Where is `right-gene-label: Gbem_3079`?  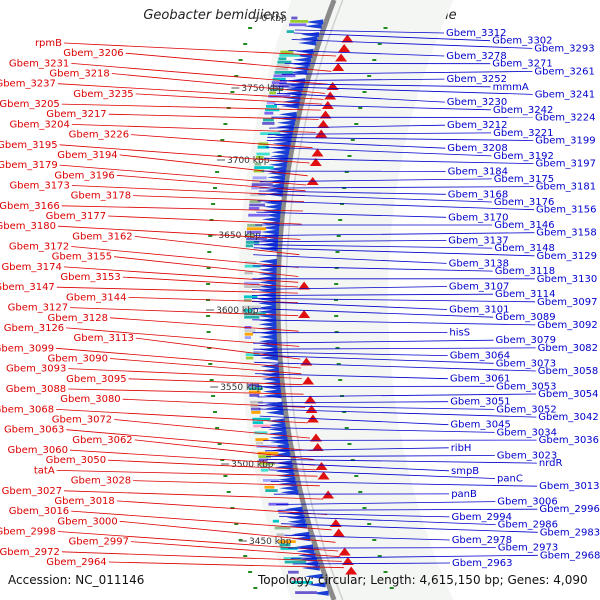 right-gene-label: Gbem_3079 is located at coordinates (526, 340).